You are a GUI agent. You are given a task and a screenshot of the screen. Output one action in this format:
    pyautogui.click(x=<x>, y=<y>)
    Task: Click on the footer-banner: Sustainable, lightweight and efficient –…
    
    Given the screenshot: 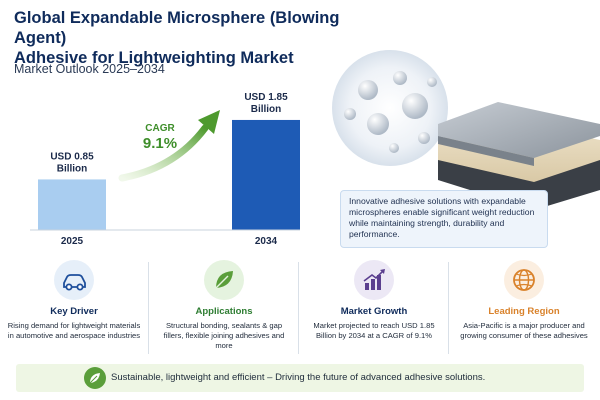 What is the action you would take?
    pyautogui.click(x=300, y=378)
    